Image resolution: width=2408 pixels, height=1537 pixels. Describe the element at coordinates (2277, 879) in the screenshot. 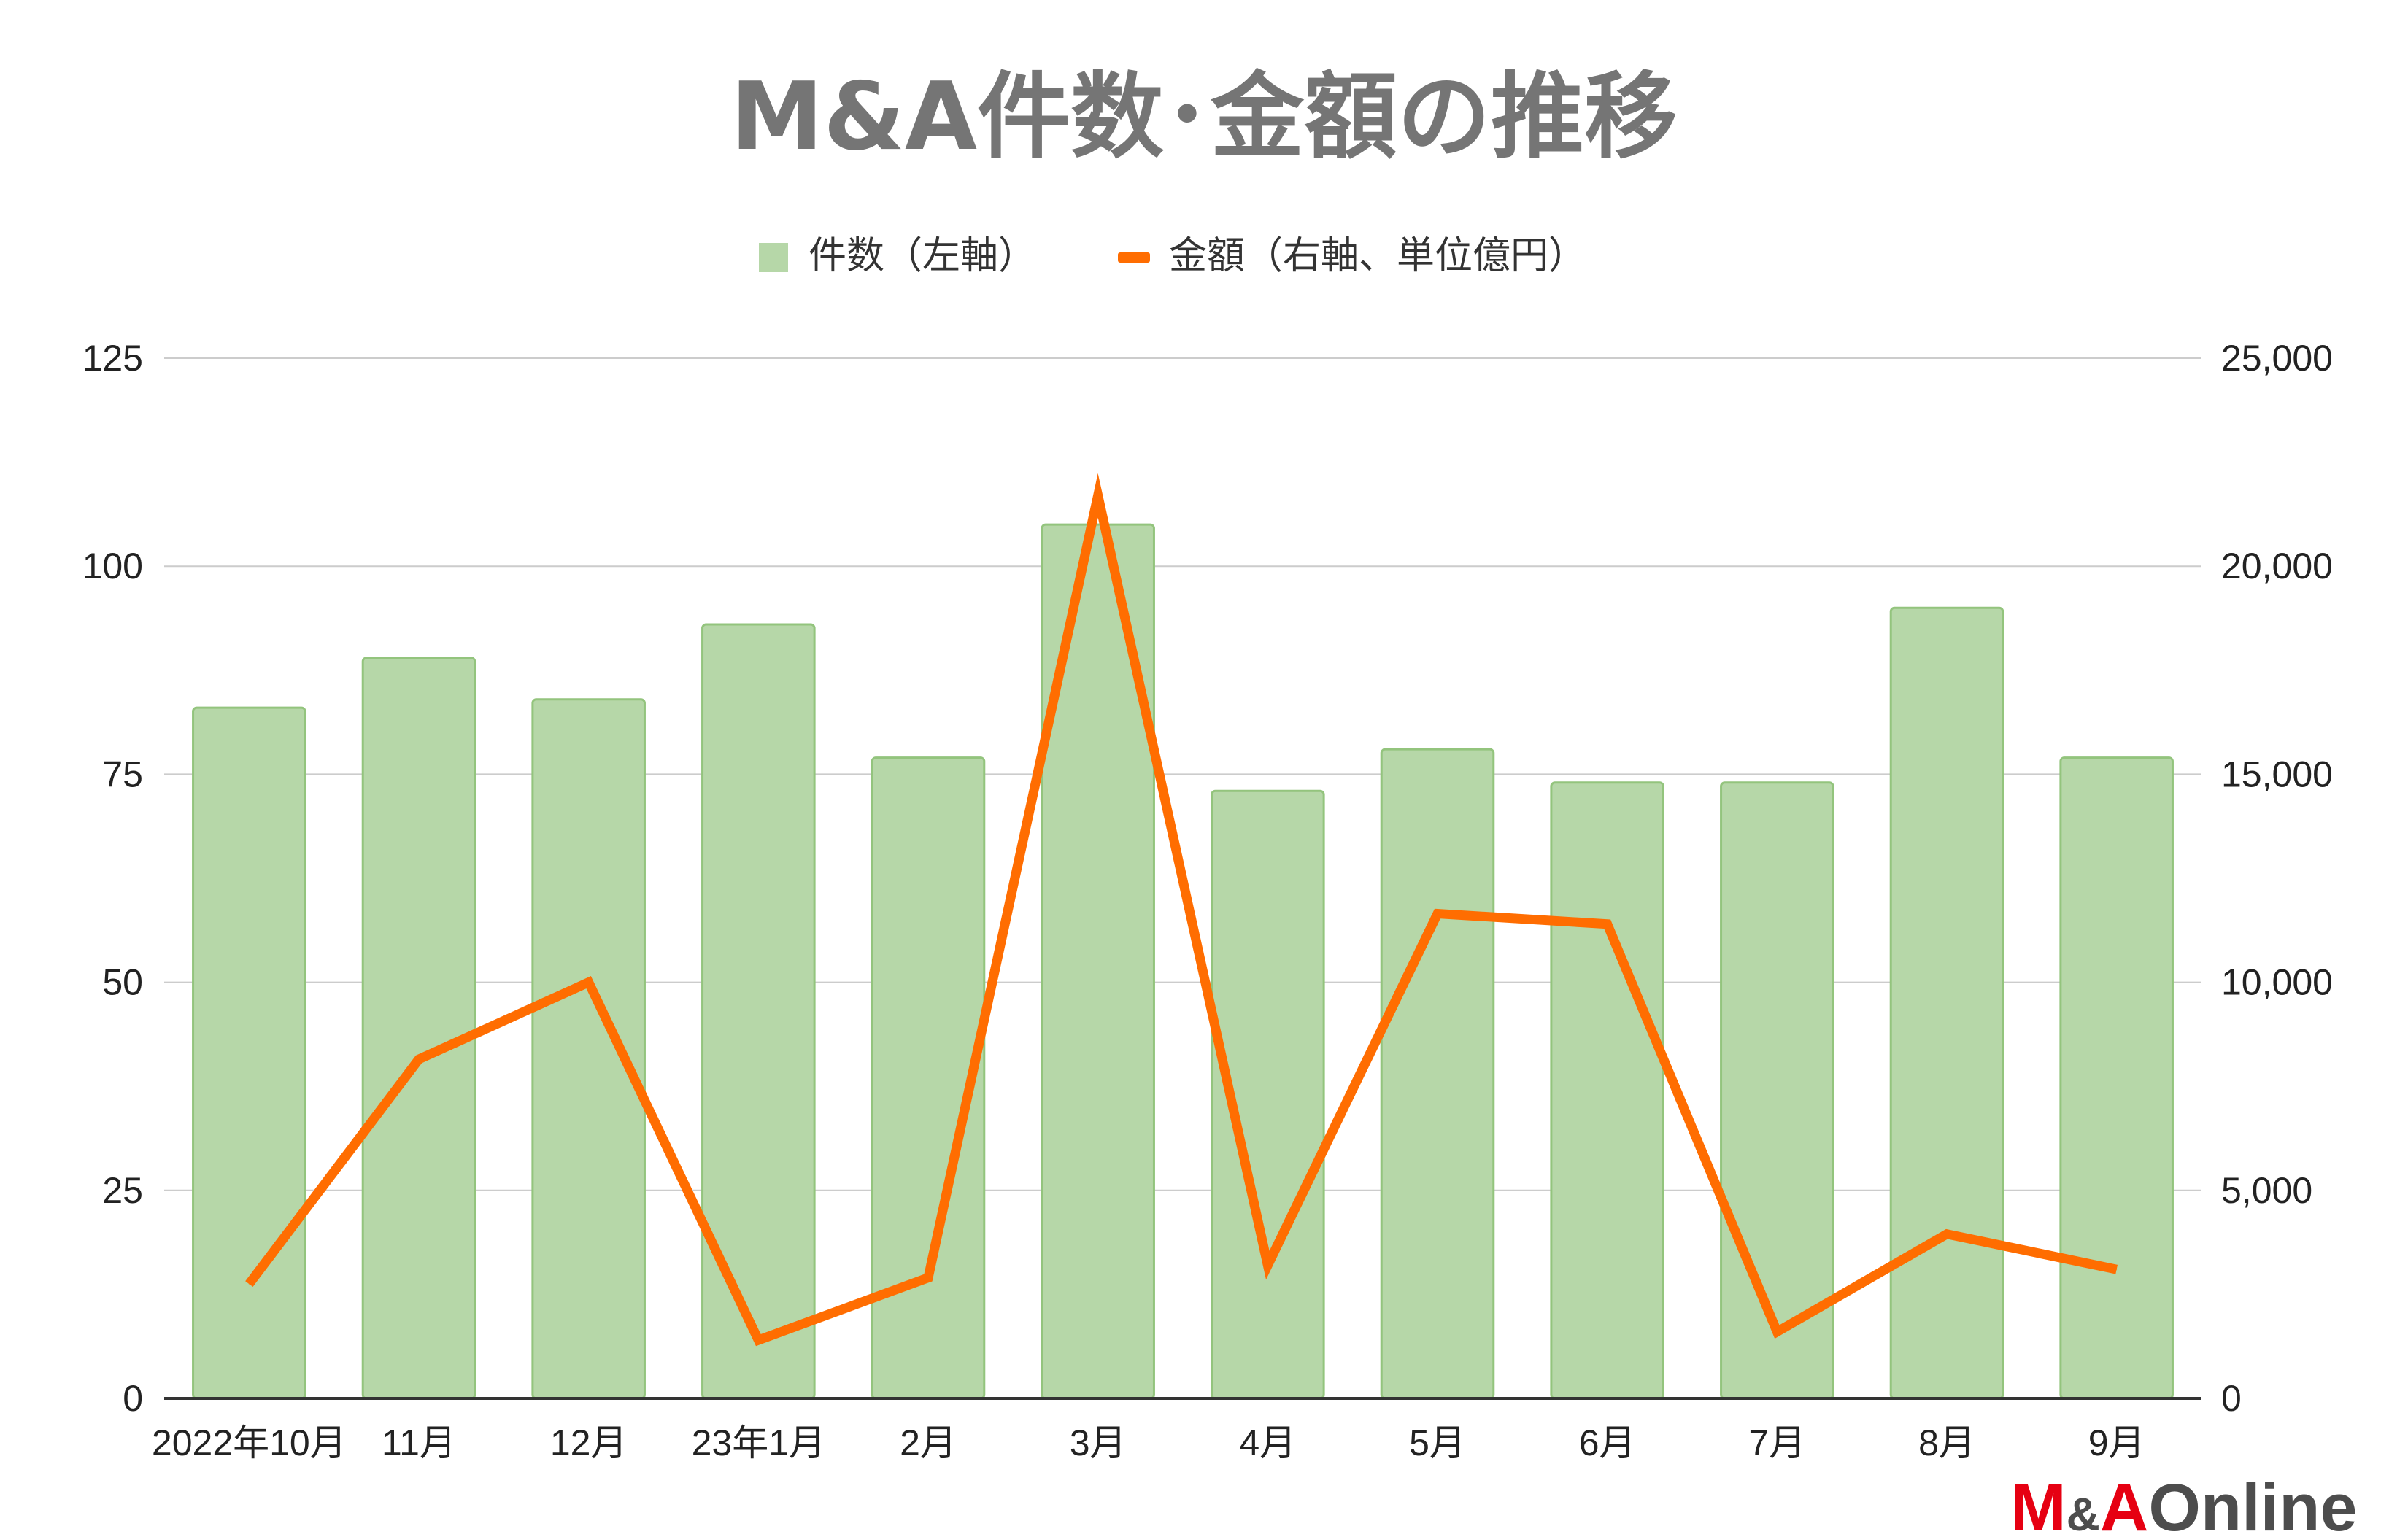

I see `right-axis-ticks: 0 5,000 10,000 15,000 20,000 25,000` at that location.